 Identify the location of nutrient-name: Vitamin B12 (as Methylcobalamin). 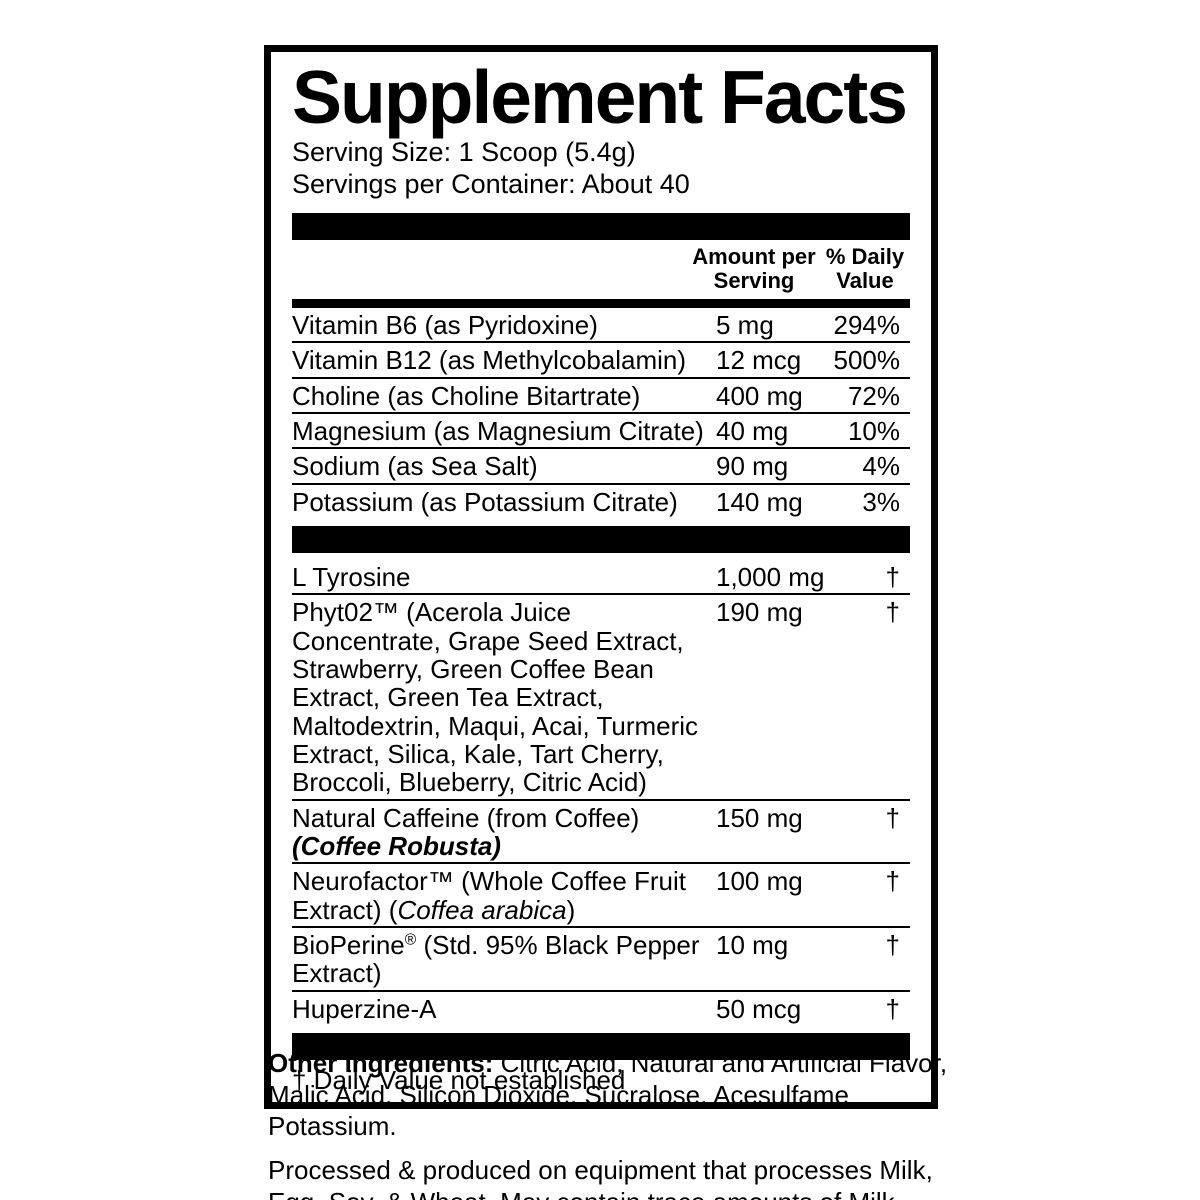
(489, 360).